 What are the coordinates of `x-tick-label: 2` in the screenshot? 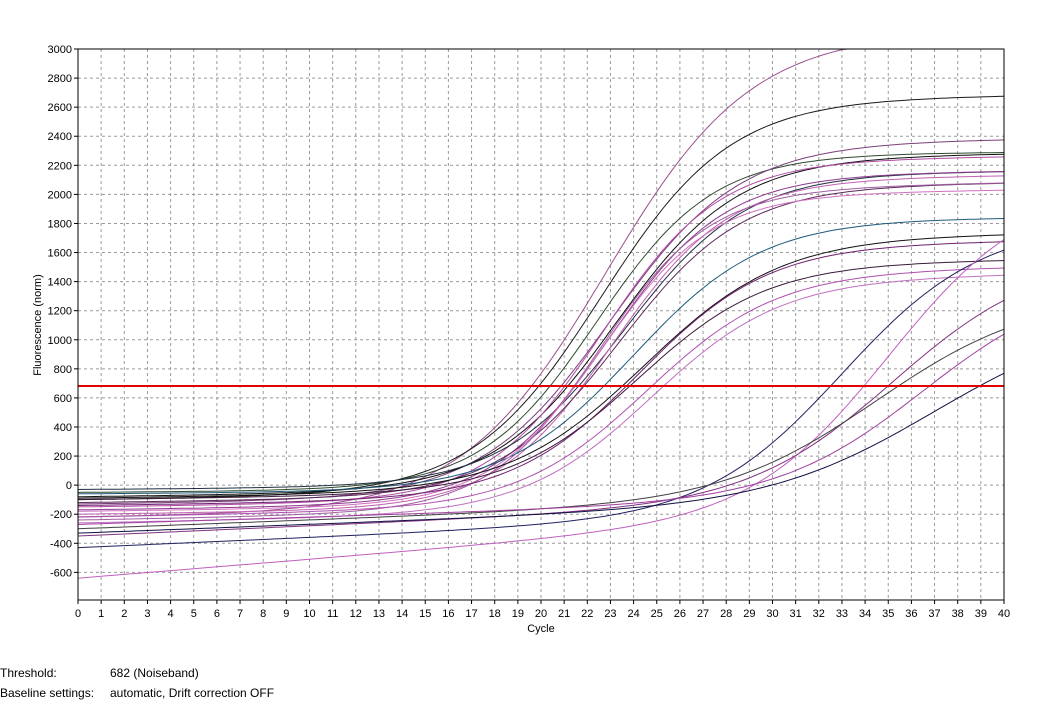 It's located at (124, 614).